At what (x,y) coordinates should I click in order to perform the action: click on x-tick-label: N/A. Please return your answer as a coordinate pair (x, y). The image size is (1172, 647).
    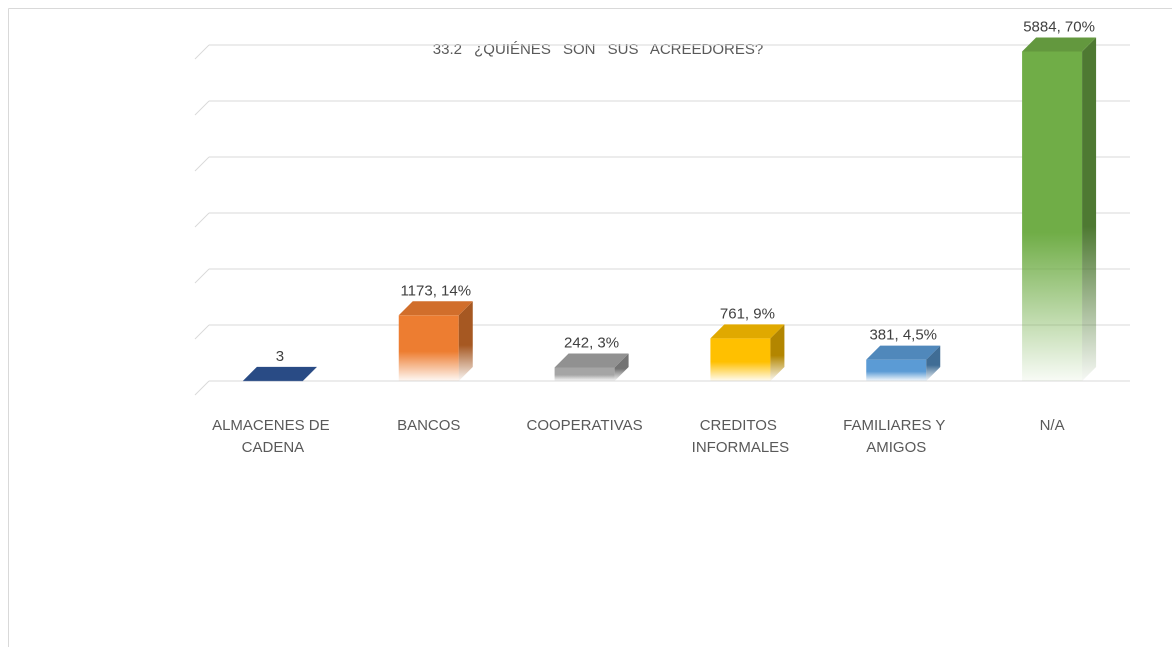
    Looking at the image, I should click on (1052, 425).